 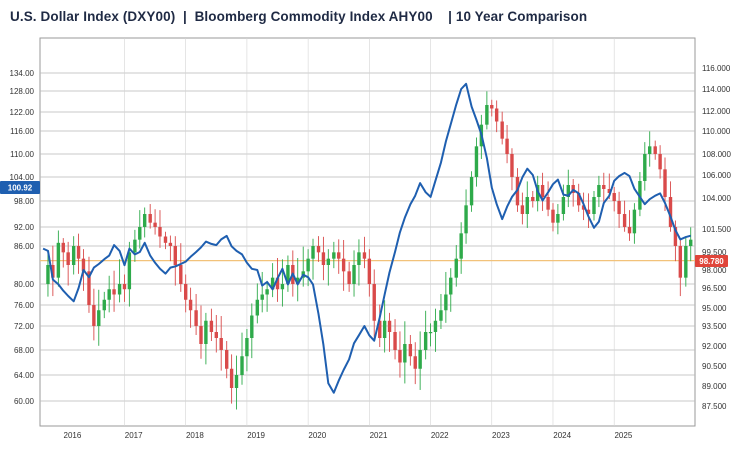 What do you see at coordinates (716, 68) in the screenshot?
I see `right-tick-label: 116.000` at bounding box center [716, 68].